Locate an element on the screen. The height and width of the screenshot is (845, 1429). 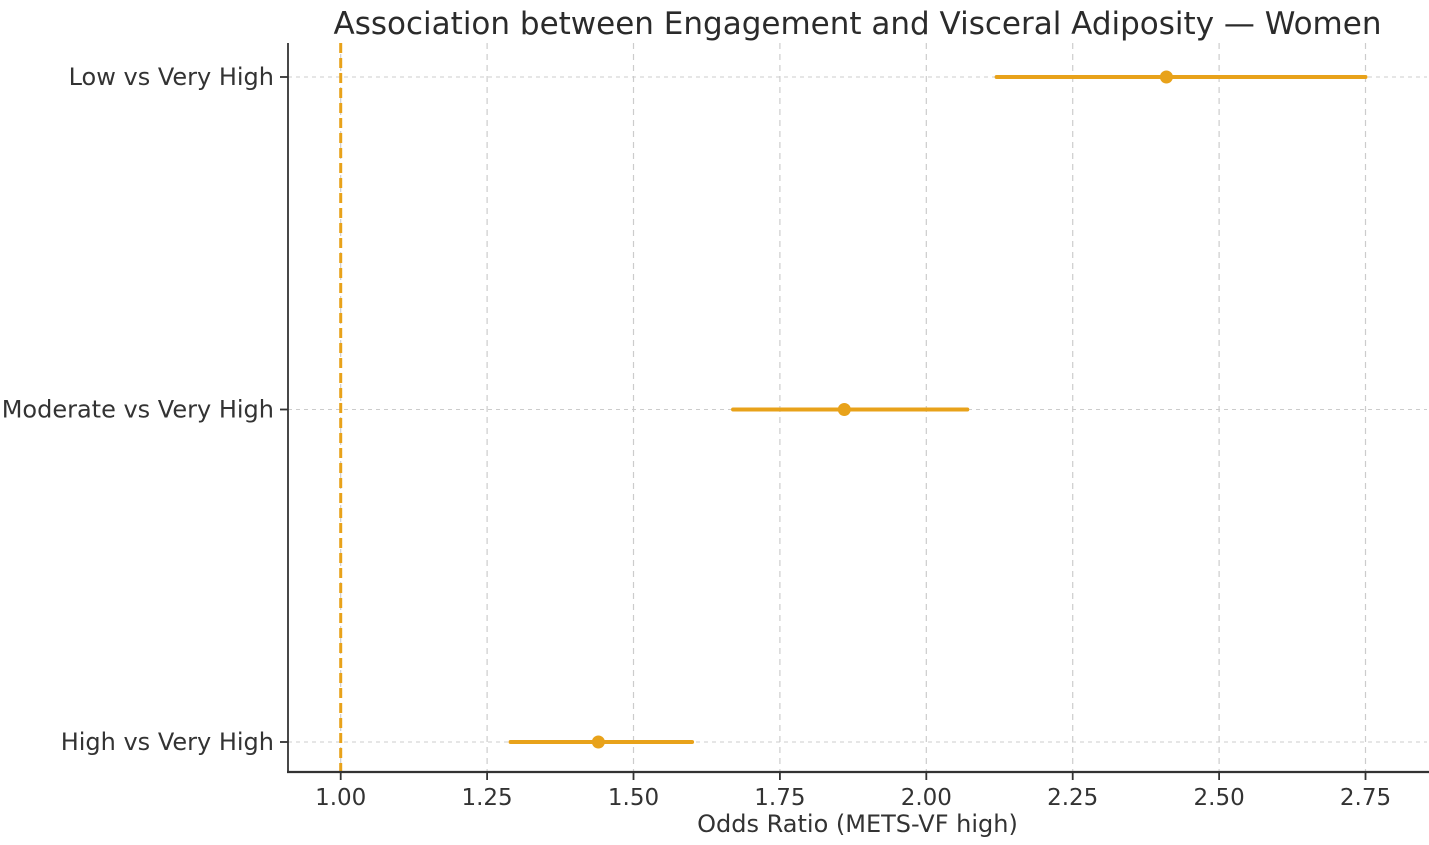
x-tick-label: 1.50 is located at coordinates (633, 798).